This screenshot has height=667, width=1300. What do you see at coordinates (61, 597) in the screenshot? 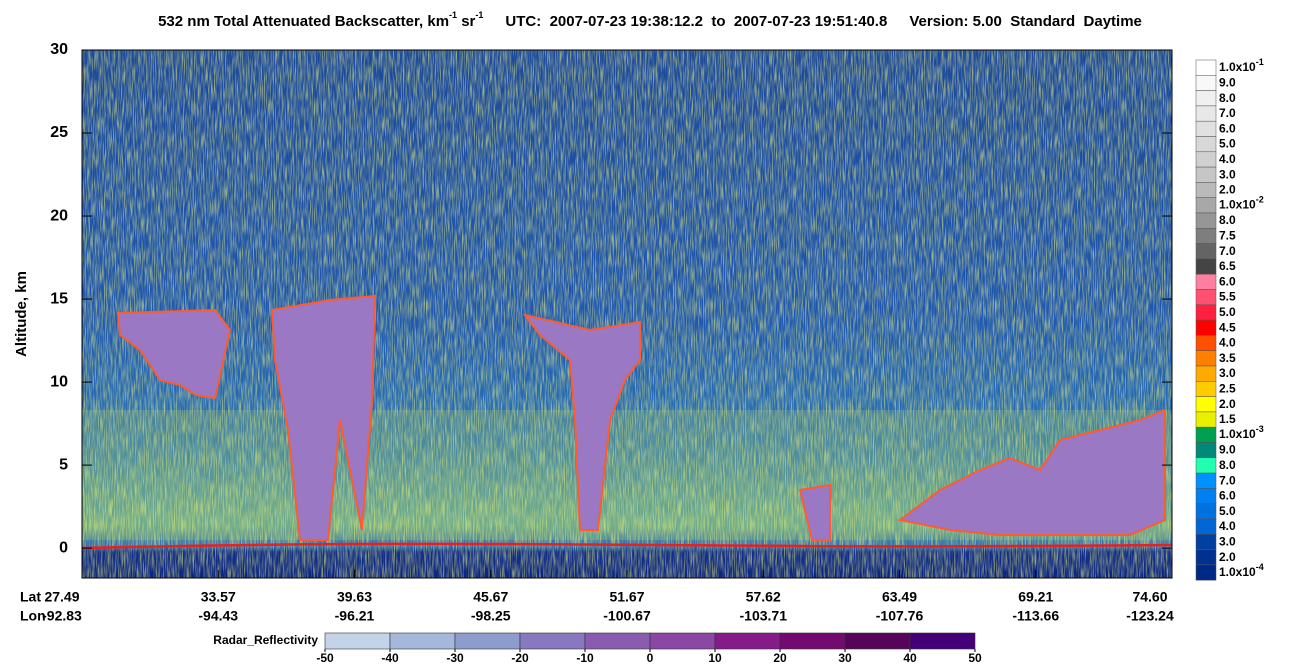
I see `lat-tick-label: 27.49` at bounding box center [61, 597].